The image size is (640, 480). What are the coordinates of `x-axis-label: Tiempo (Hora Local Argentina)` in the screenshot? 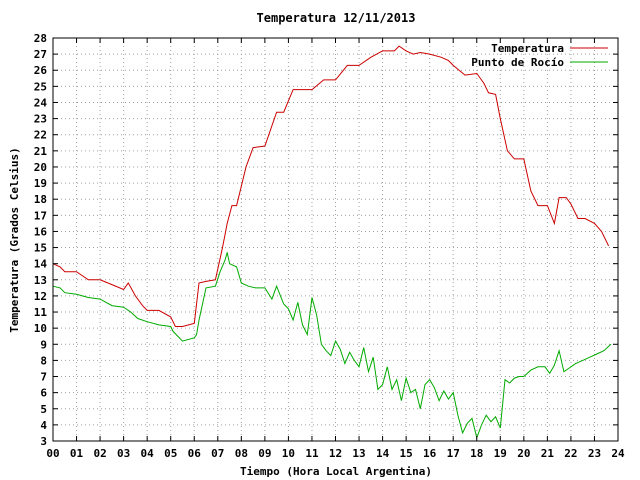 It's located at (336, 471).